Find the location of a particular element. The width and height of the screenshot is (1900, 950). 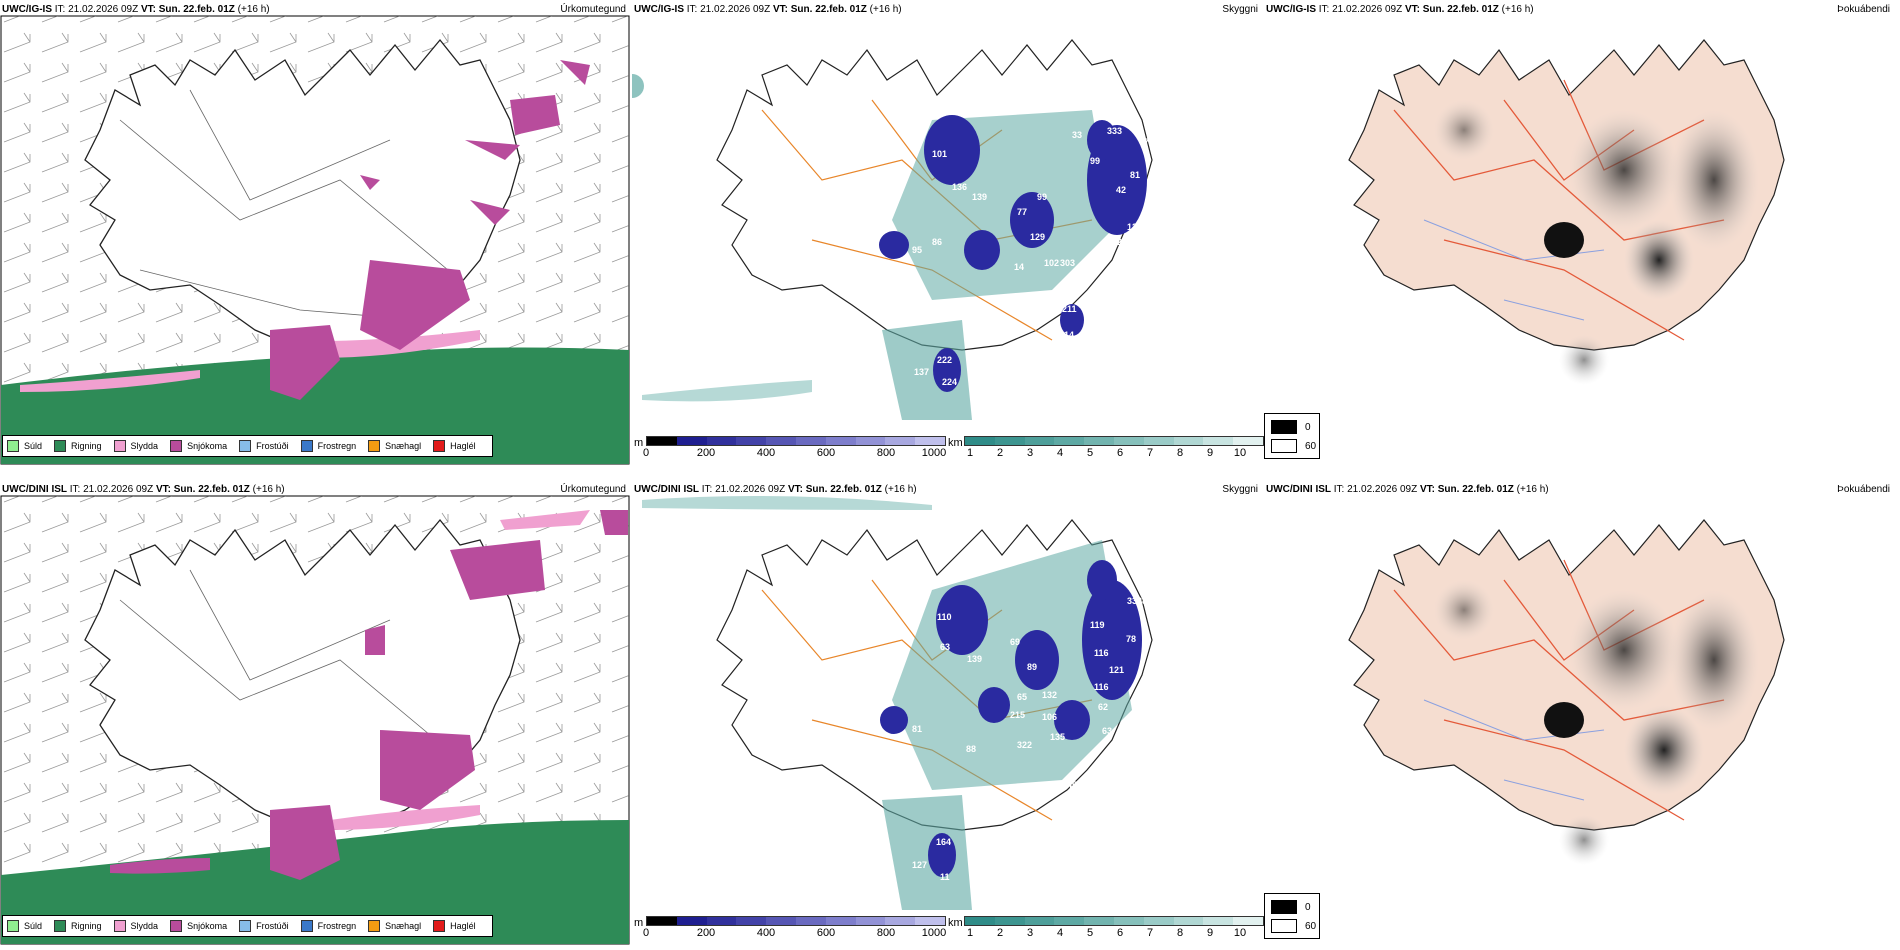

vis-label: 80 is located at coordinates (1255, 547).